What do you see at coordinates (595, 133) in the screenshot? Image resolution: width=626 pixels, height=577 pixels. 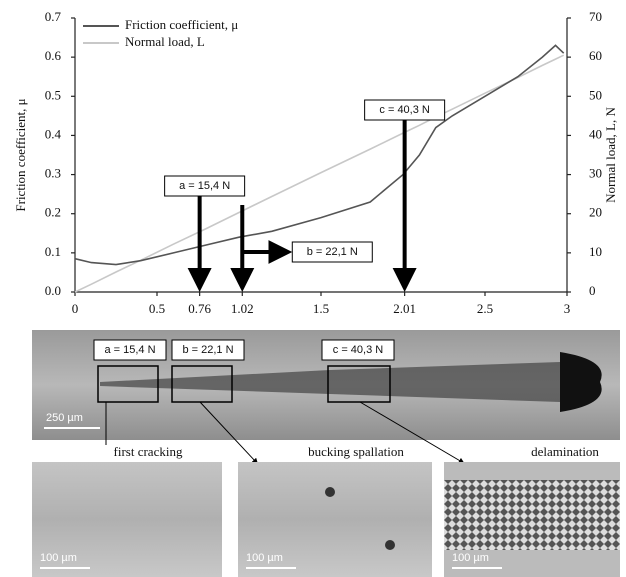 I see `y2-tick-label: 40` at bounding box center [595, 133].